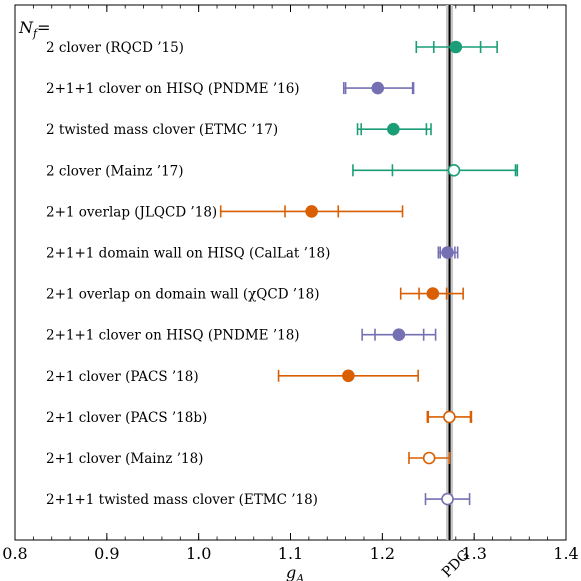  I want to click on entry-label: 2+1 clover (Mainz ’18), so click(124, 459).